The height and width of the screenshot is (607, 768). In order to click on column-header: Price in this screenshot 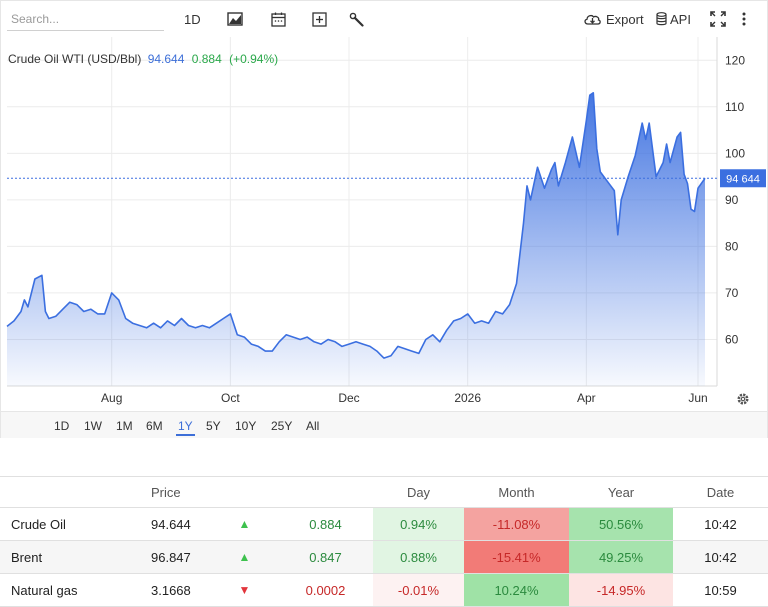, I will do `click(174, 492)`.